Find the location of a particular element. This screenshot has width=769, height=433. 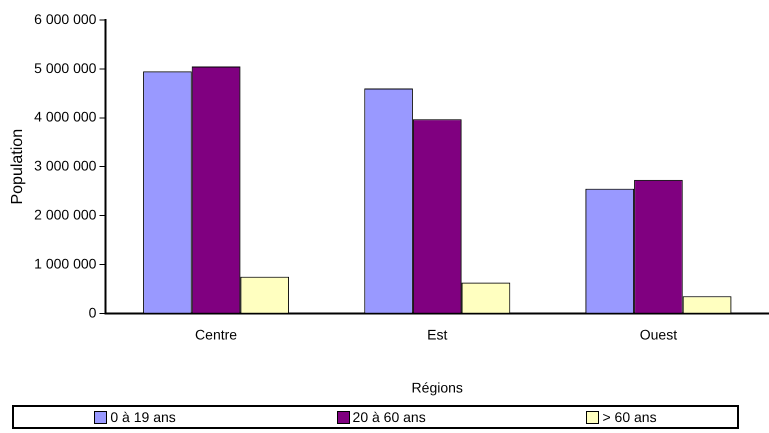

legend-label: 0 à 19 ans is located at coordinates (143, 417).